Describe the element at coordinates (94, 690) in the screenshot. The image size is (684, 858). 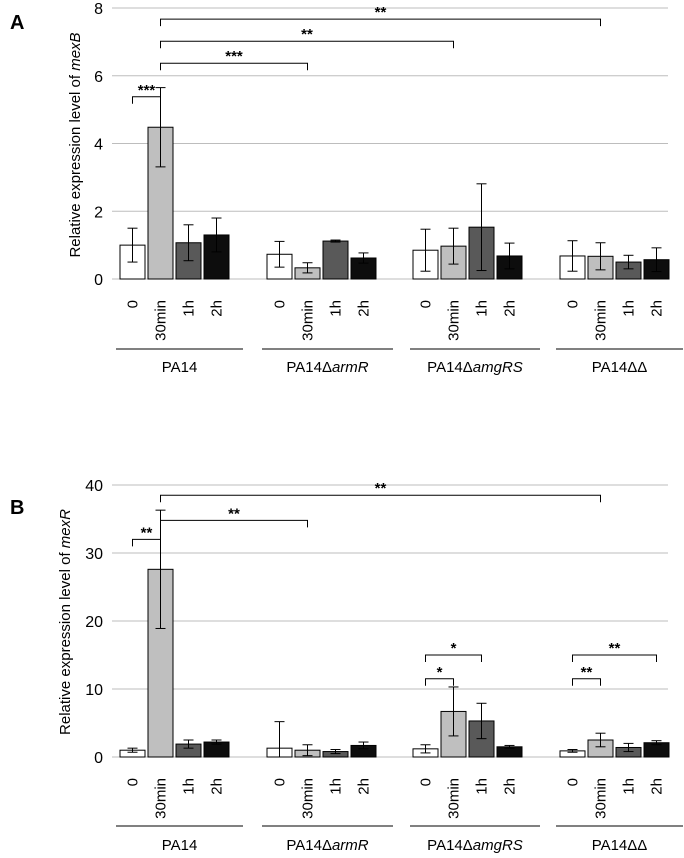
I see `y-tick-label: 10` at that location.